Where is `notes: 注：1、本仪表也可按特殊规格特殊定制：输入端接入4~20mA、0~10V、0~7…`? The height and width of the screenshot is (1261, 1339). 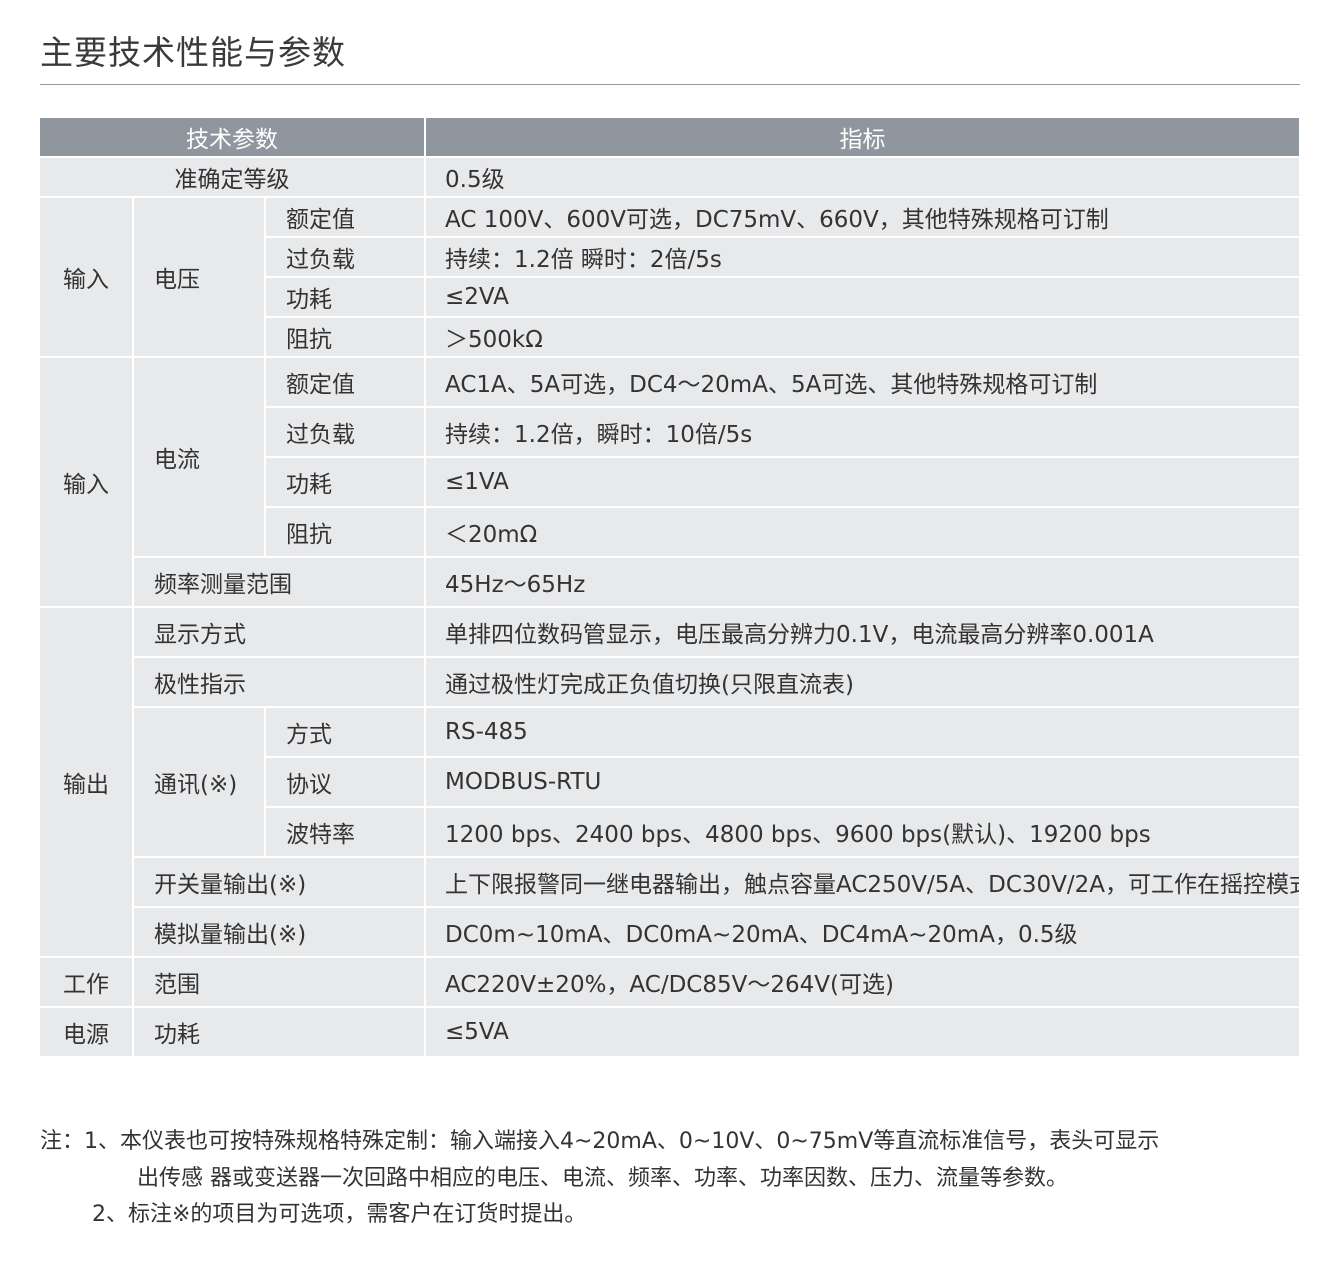
notes: 注：1、本仪表也可按特殊规格特殊定制：输入端接入4~20mA、0~10V、0~7… is located at coordinates (599, 1179).